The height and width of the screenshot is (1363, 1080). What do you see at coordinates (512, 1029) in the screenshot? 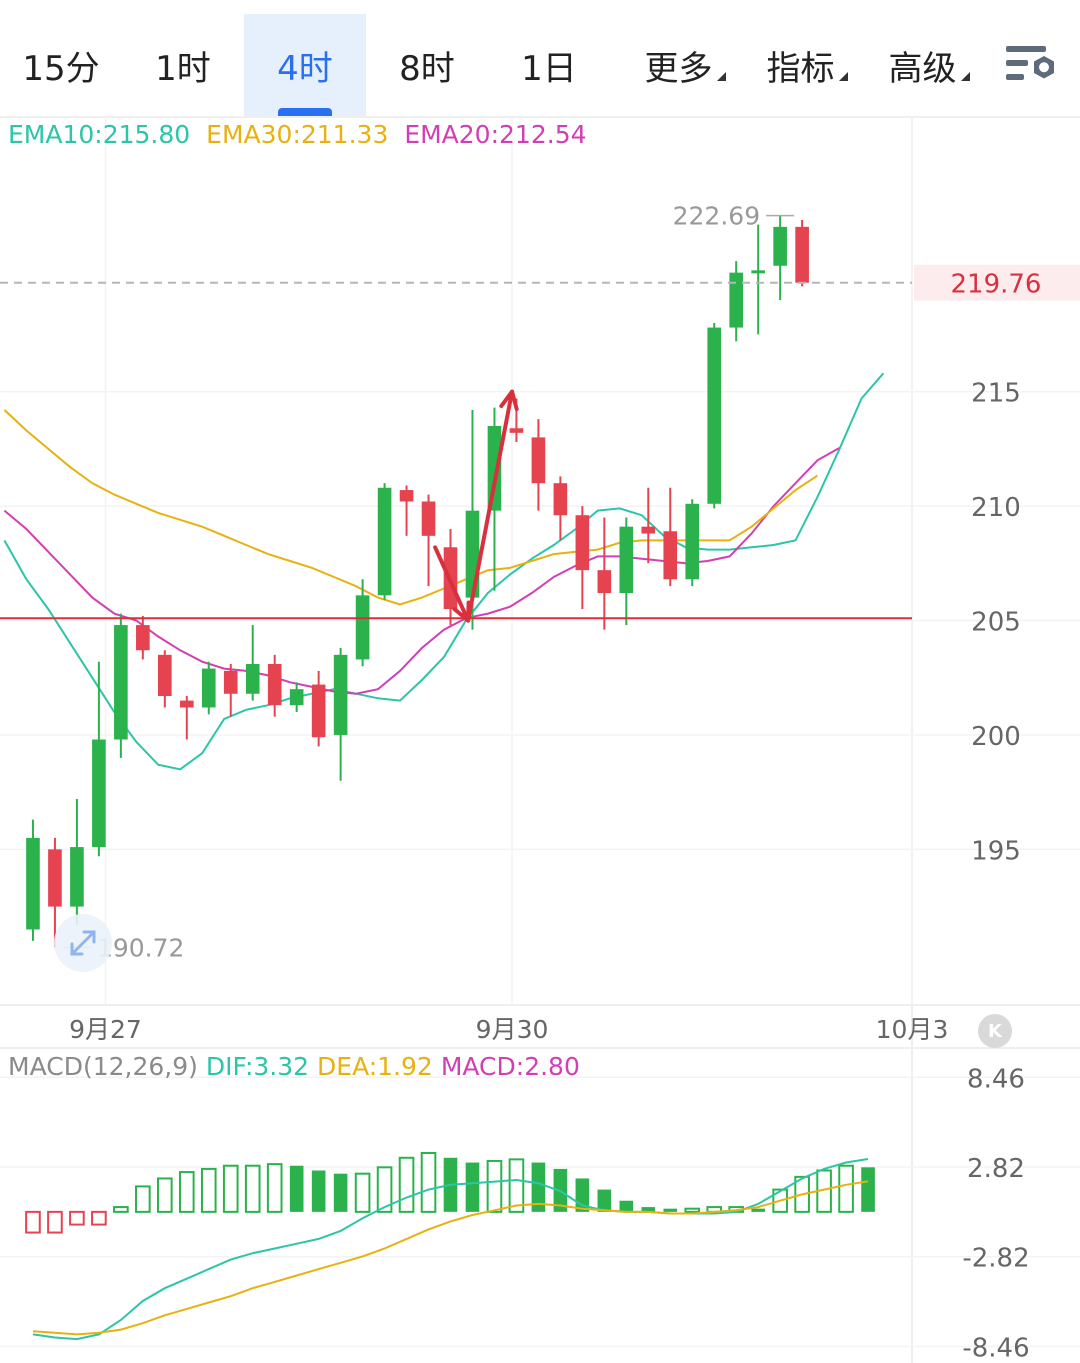
I see `x-tick-label: 9月30` at bounding box center [512, 1029].